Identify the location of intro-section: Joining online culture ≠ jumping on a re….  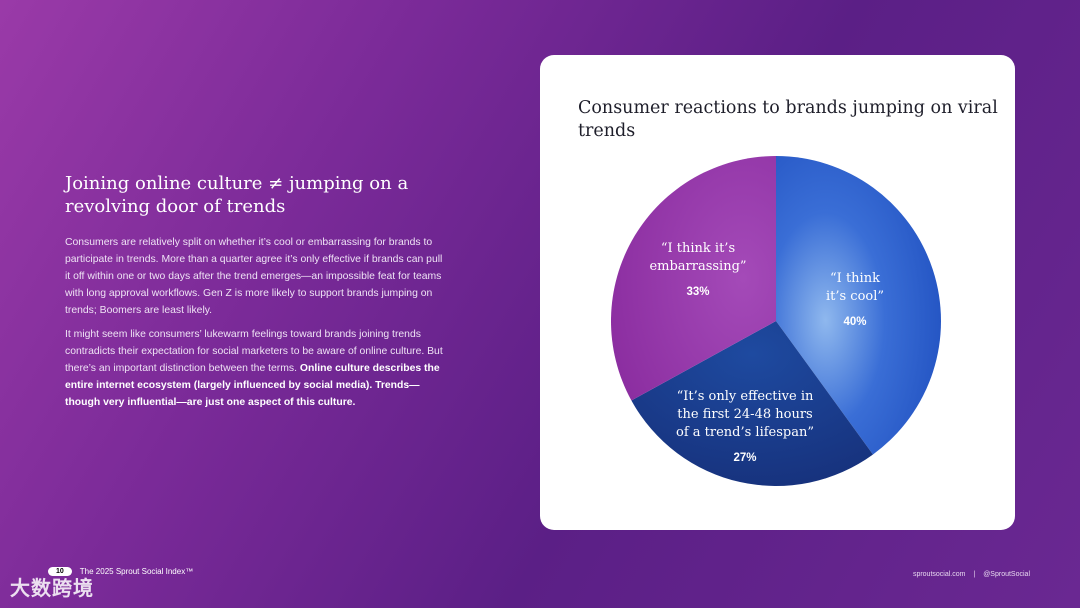
(257, 295).